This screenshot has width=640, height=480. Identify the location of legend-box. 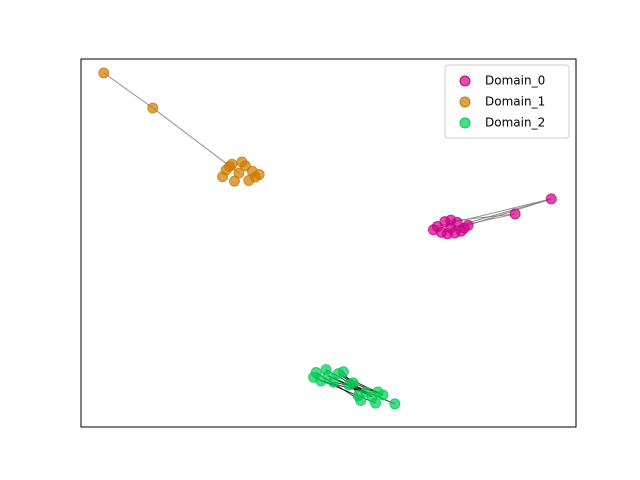
(507, 101).